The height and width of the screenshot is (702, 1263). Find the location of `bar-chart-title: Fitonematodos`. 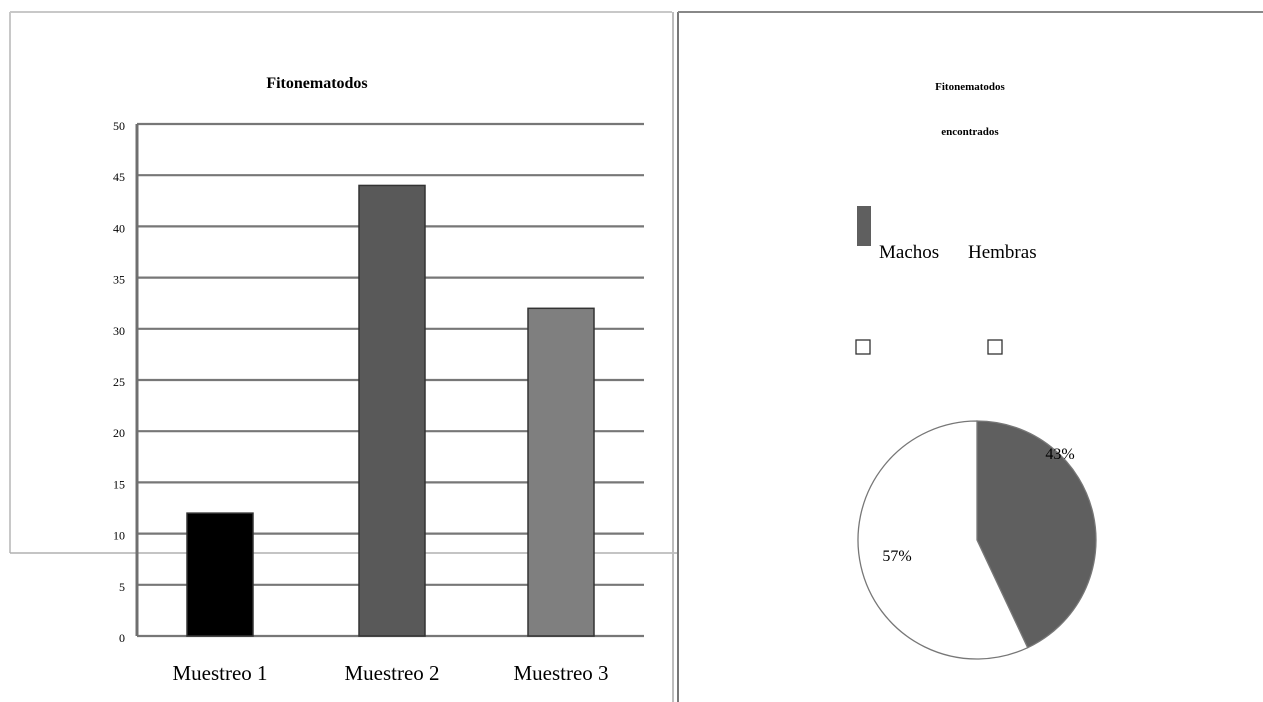

bar-chart-title: Fitonematodos is located at coordinates (316, 83).